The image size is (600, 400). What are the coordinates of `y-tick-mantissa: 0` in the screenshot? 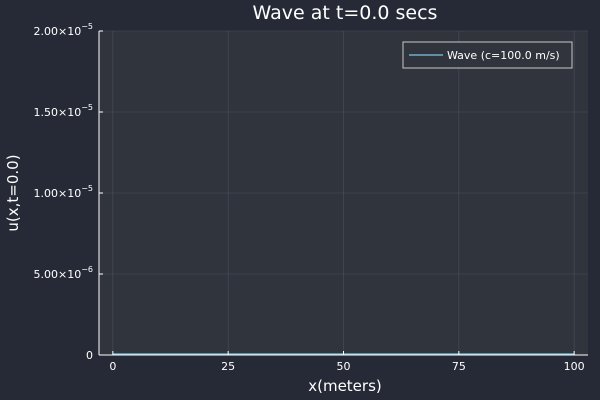 It's located at (89, 355).